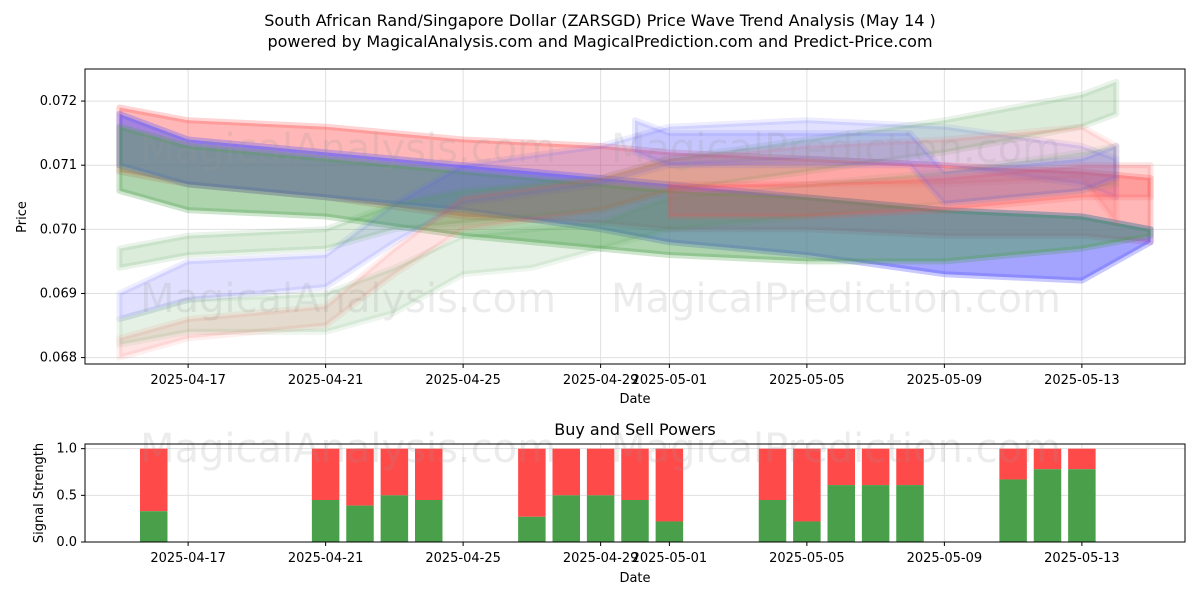 This screenshot has height=600, width=1200. Describe the element at coordinates (670, 380) in the screenshot. I see `price-x-tick-label: 2025-05-01` at that location.